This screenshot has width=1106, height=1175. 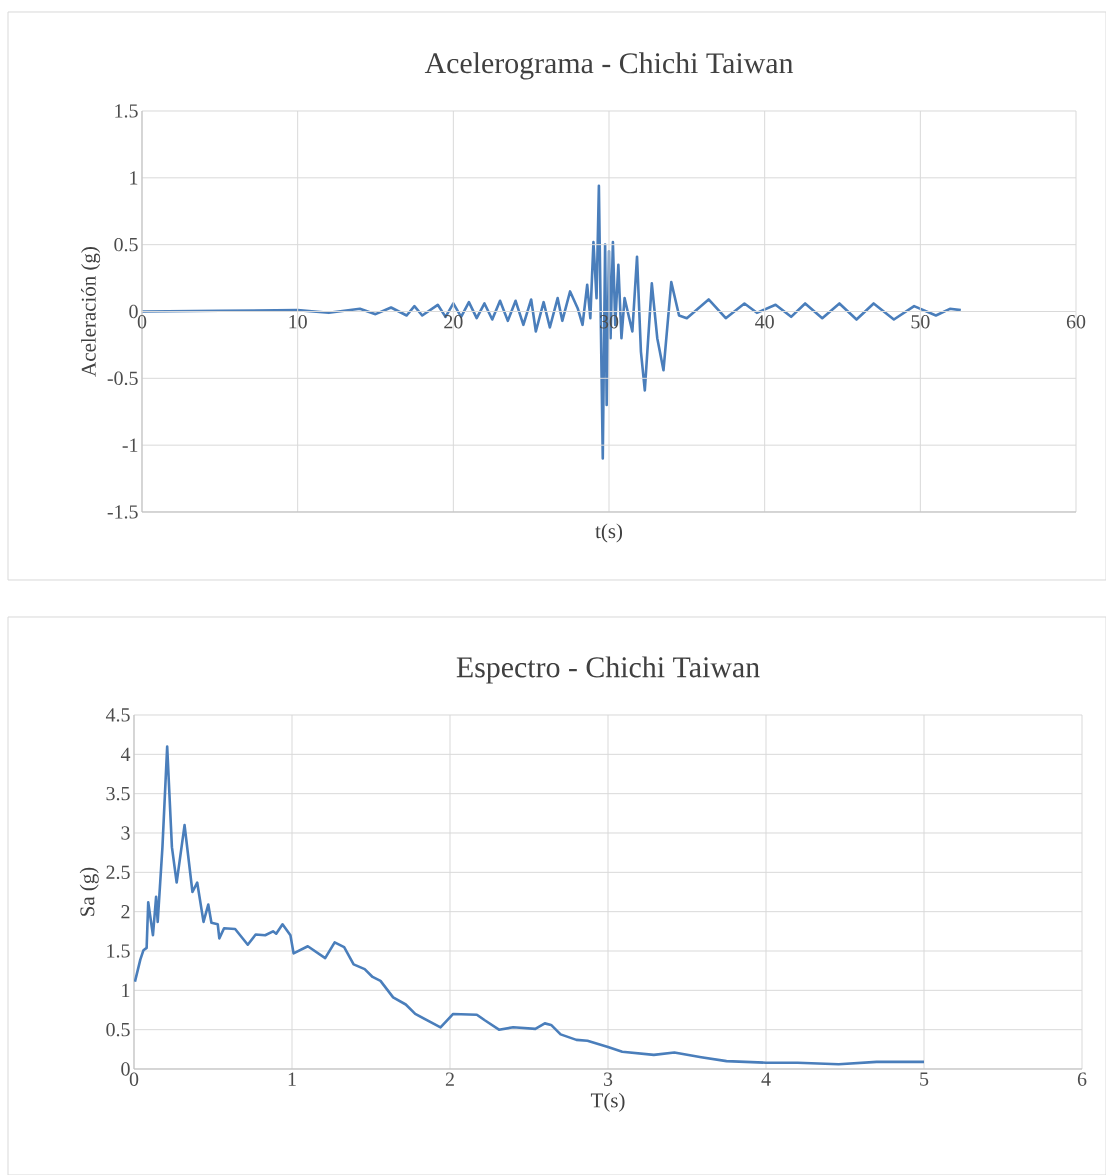 What do you see at coordinates (453, 322) in the screenshot?
I see `x-tick-label: 20` at bounding box center [453, 322].